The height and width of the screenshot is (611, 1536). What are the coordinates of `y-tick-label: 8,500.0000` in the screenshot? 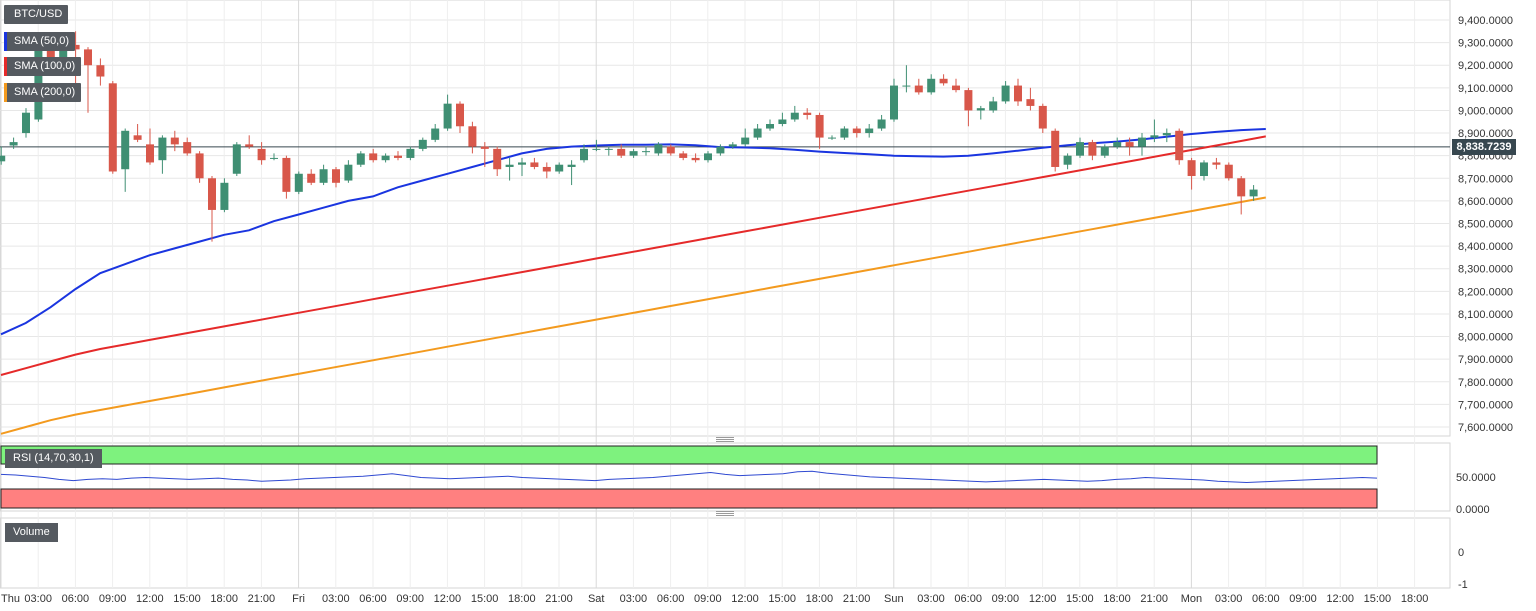 It's located at (1485, 225).